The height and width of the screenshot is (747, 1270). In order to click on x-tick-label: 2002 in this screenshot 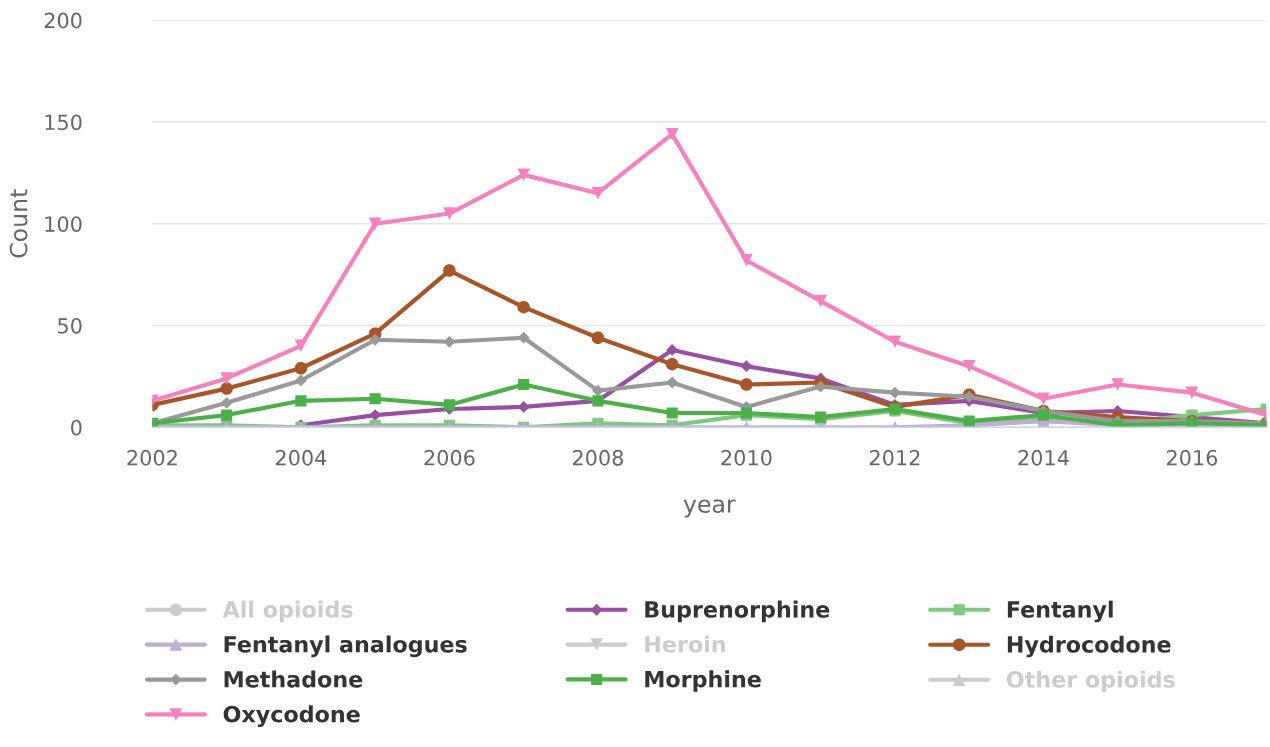, I will do `click(152, 457)`.